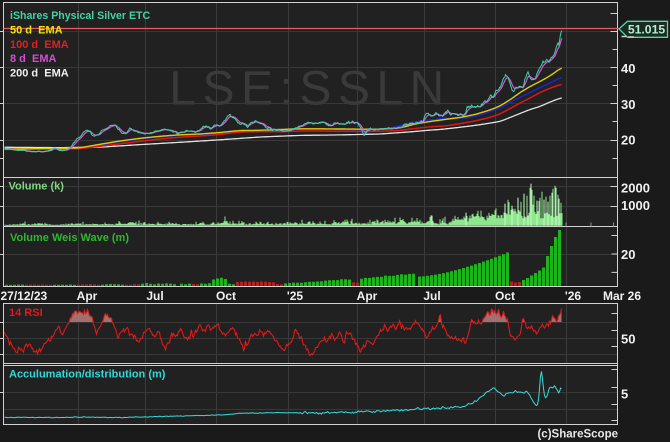  Describe the element at coordinates (577, 435) in the screenshot. I see `svg-text: (c)ShareScope` at that location.